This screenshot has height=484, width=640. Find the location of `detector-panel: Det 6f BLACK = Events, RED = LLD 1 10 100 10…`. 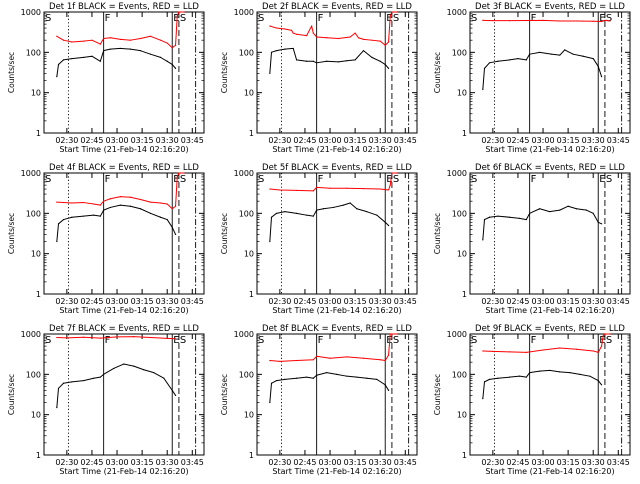

detector-panel: Det 6f BLACK = Events, RED = LLD 1 10 100 10… is located at coordinates (532, 239).